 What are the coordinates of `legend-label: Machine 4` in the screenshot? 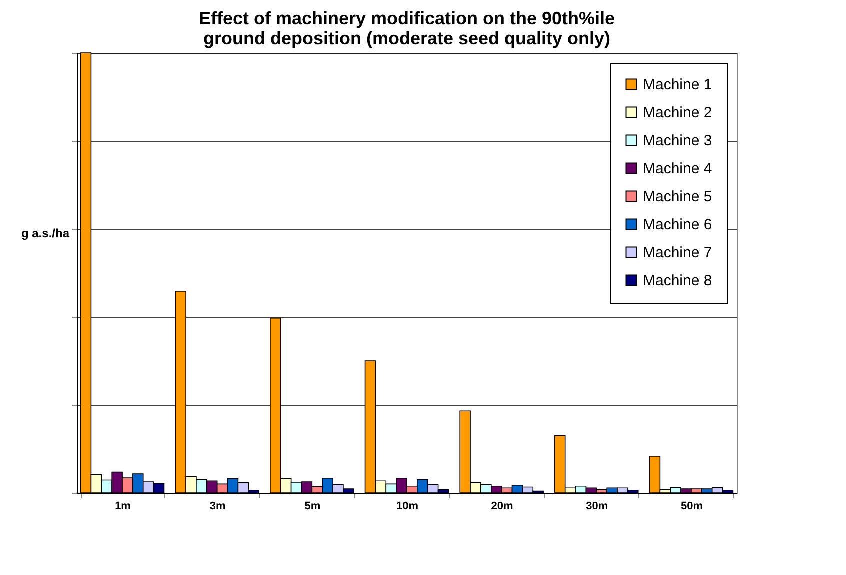 It's located at (677, 169).